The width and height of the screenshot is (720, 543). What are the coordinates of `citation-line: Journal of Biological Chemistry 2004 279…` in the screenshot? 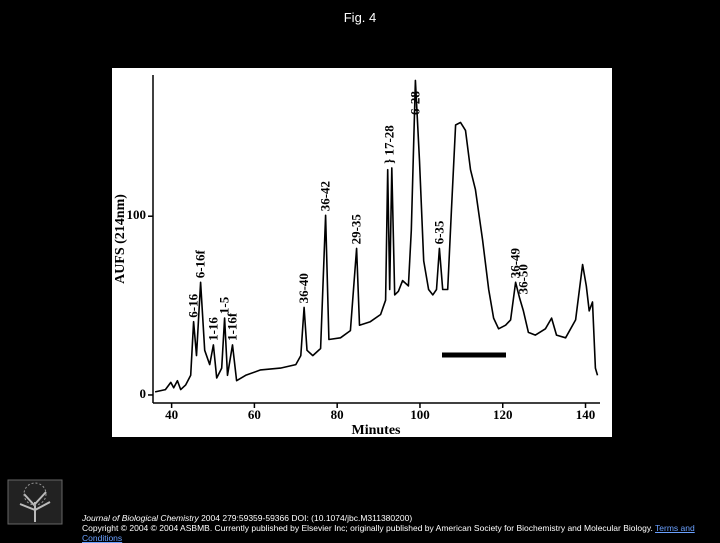 It's located at (392, 518).